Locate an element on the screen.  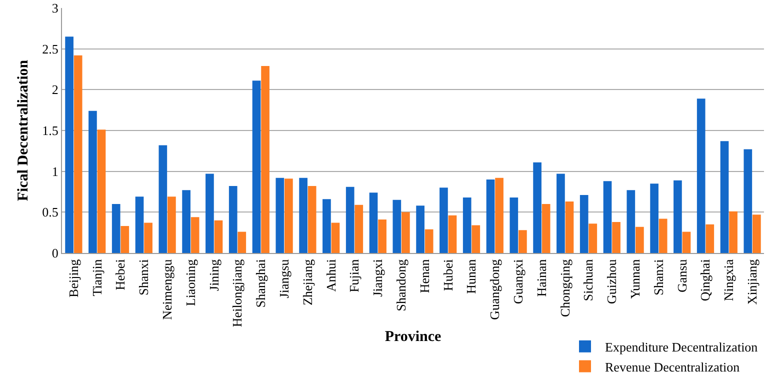
x-tick-label: Hainan is located at coordinates (541, 277).